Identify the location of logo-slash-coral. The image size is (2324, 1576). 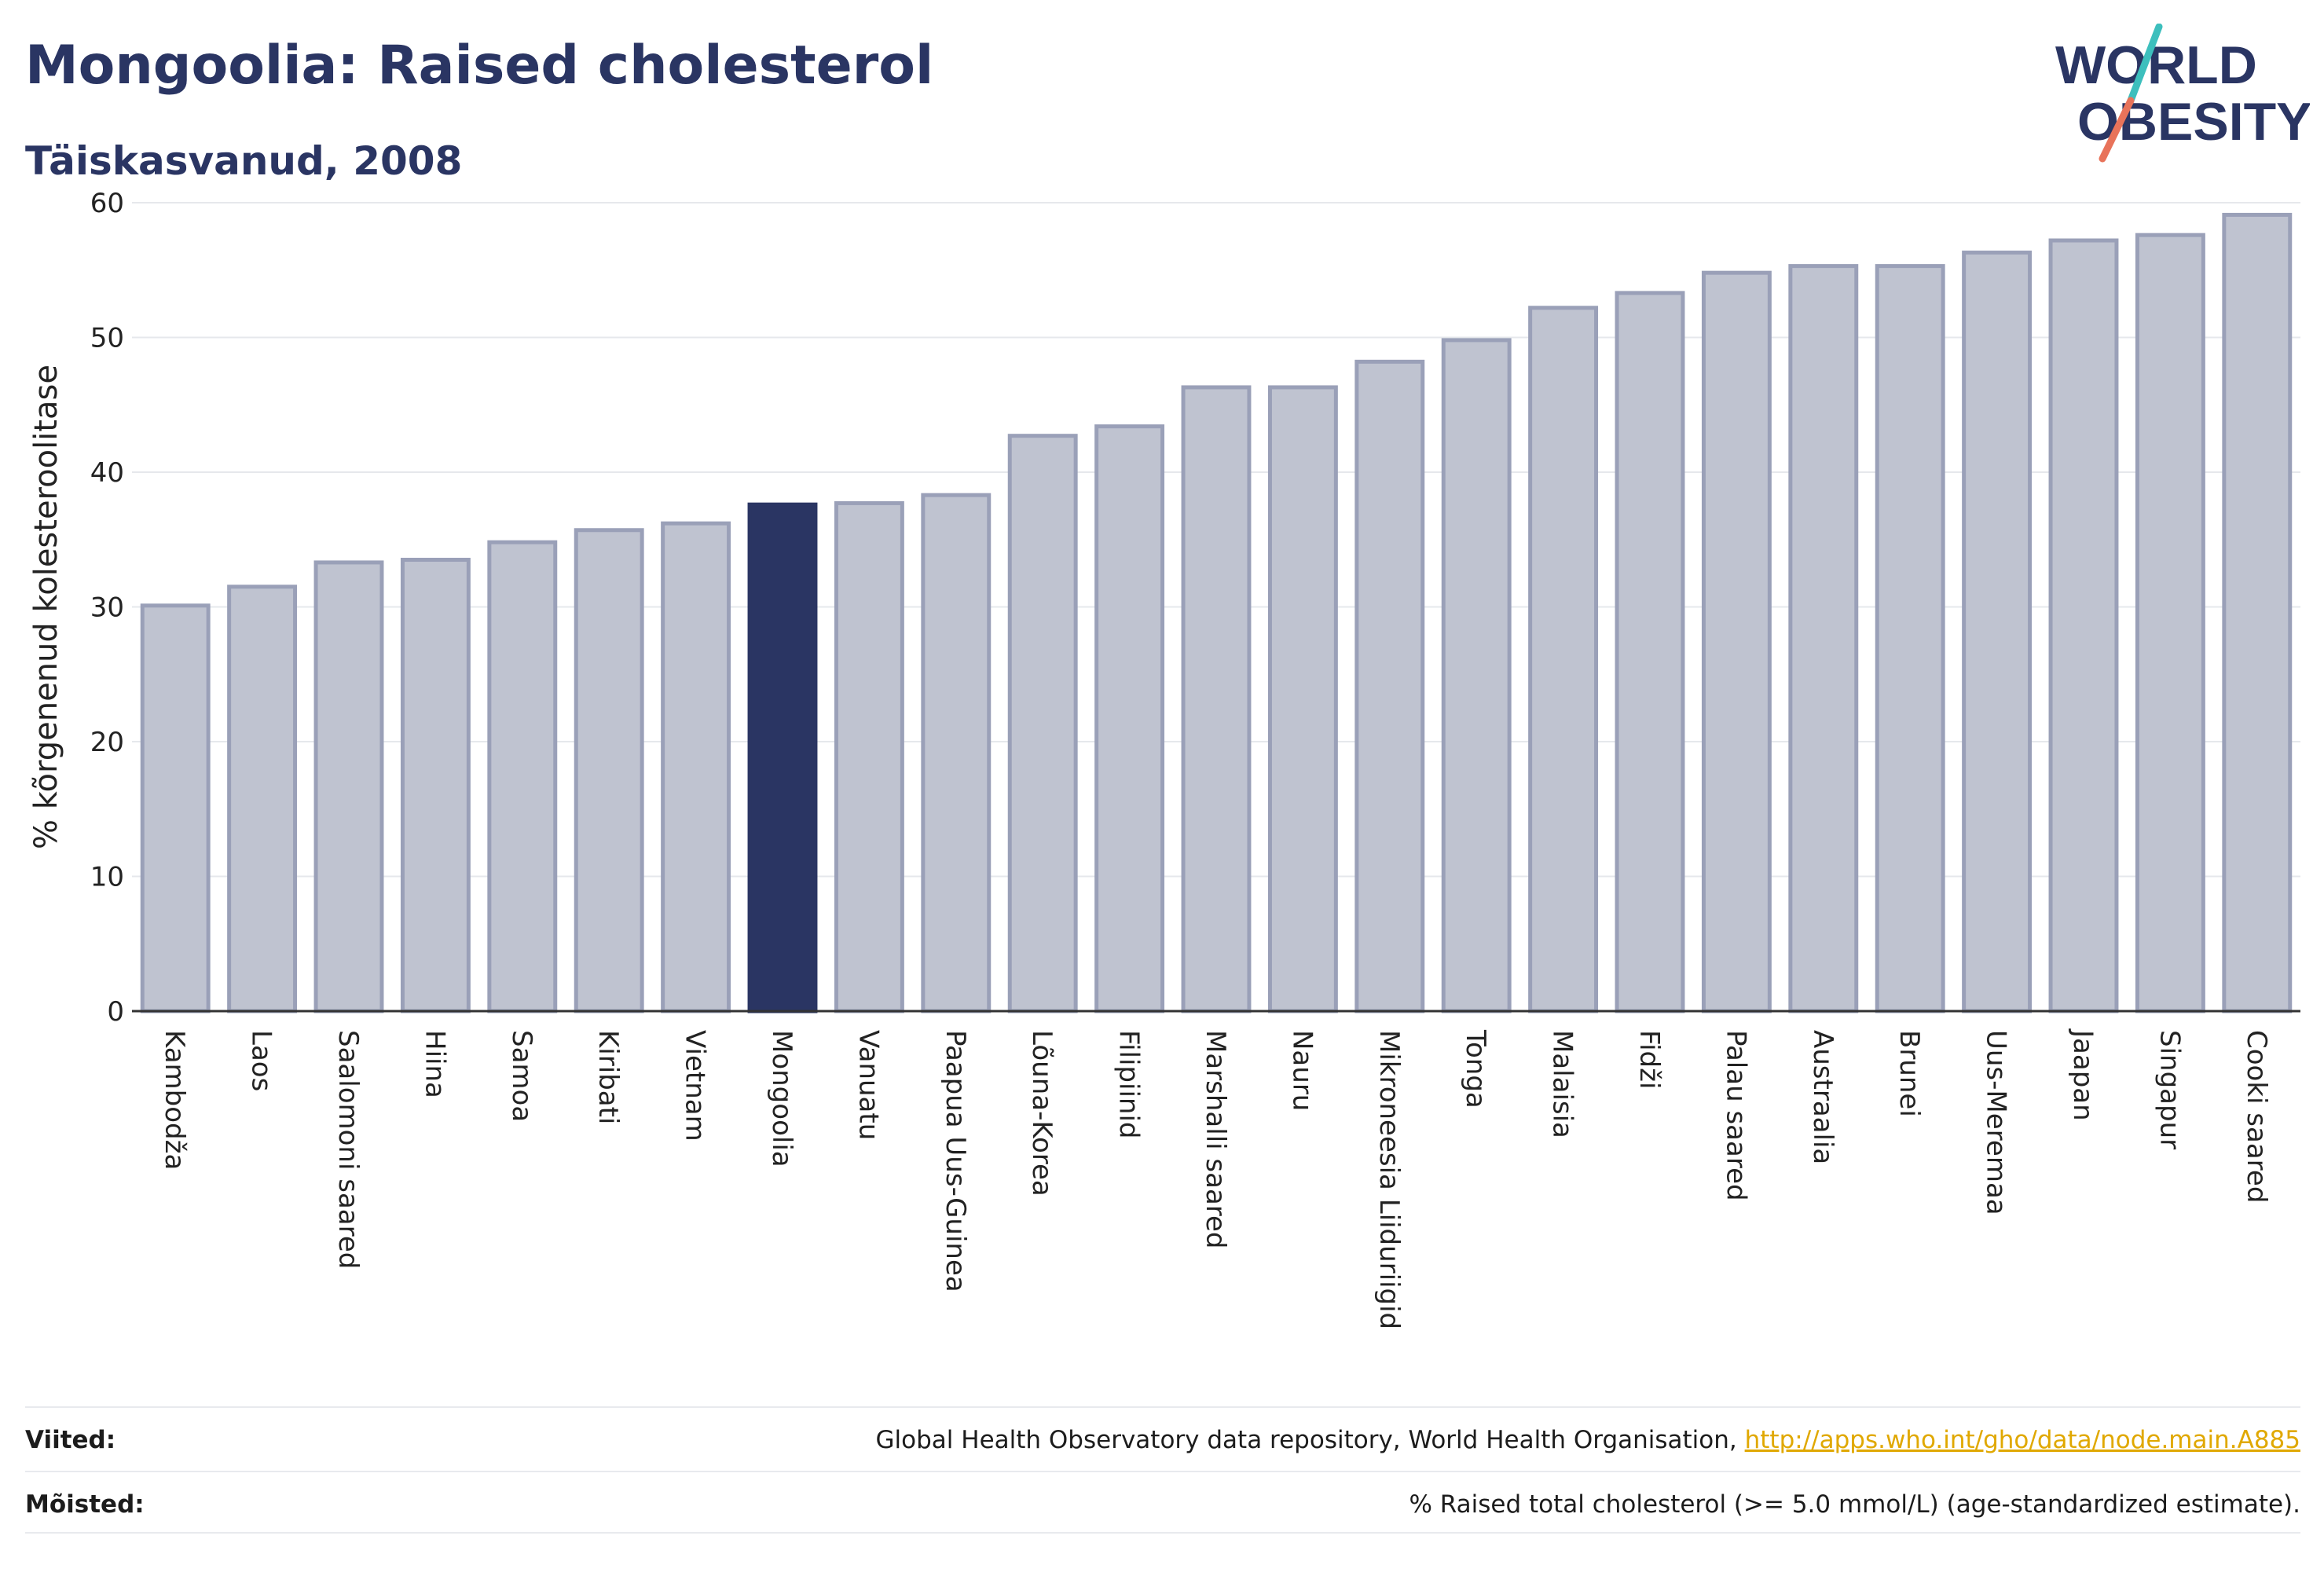
(2117, 130).